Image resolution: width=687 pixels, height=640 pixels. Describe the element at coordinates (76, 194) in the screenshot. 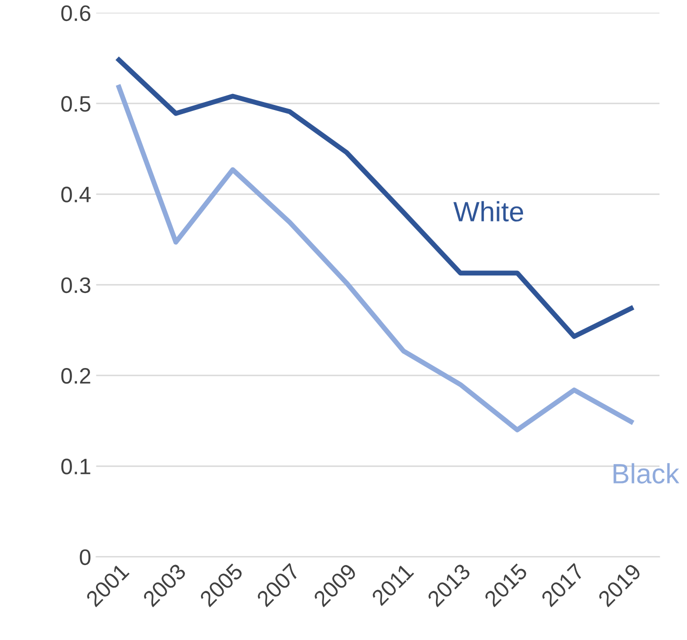

I see `y-tick-label: 0.4` at that location.